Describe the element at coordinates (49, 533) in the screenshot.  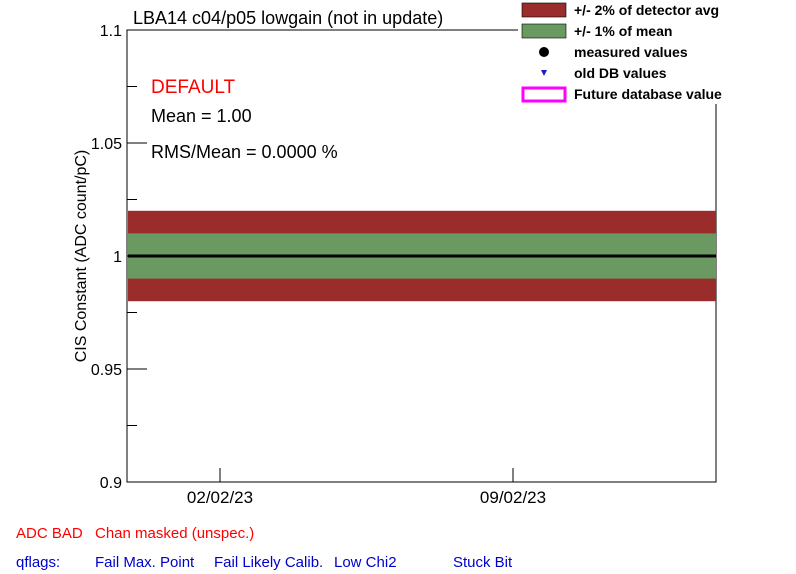
I see `adc-bad-label: ADC BAD` at that location.